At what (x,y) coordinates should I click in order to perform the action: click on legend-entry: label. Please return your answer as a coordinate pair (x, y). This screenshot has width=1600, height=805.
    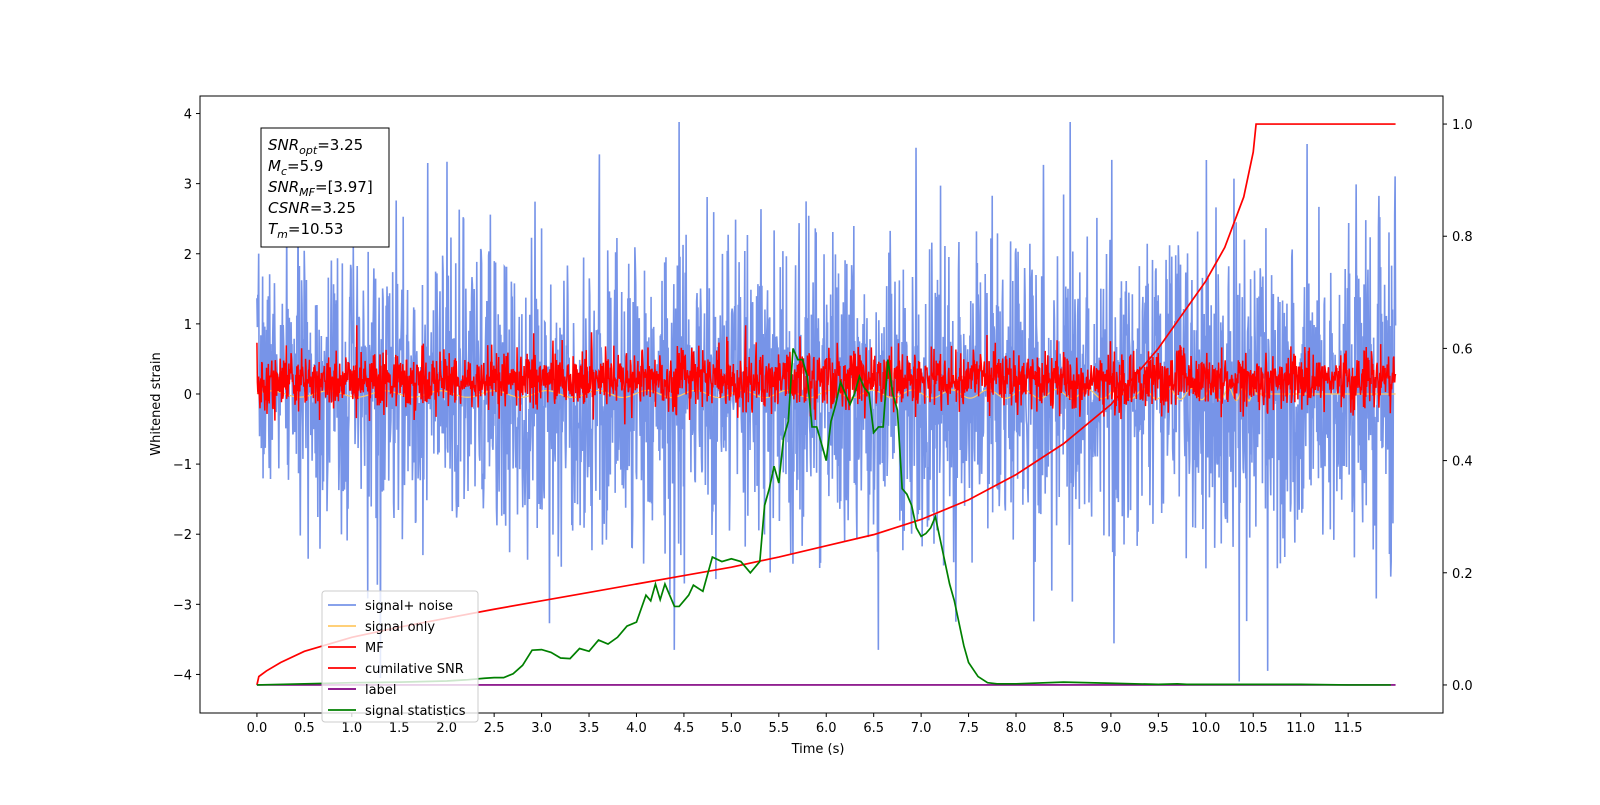
    Looking at the image, I should click on (380, 690).